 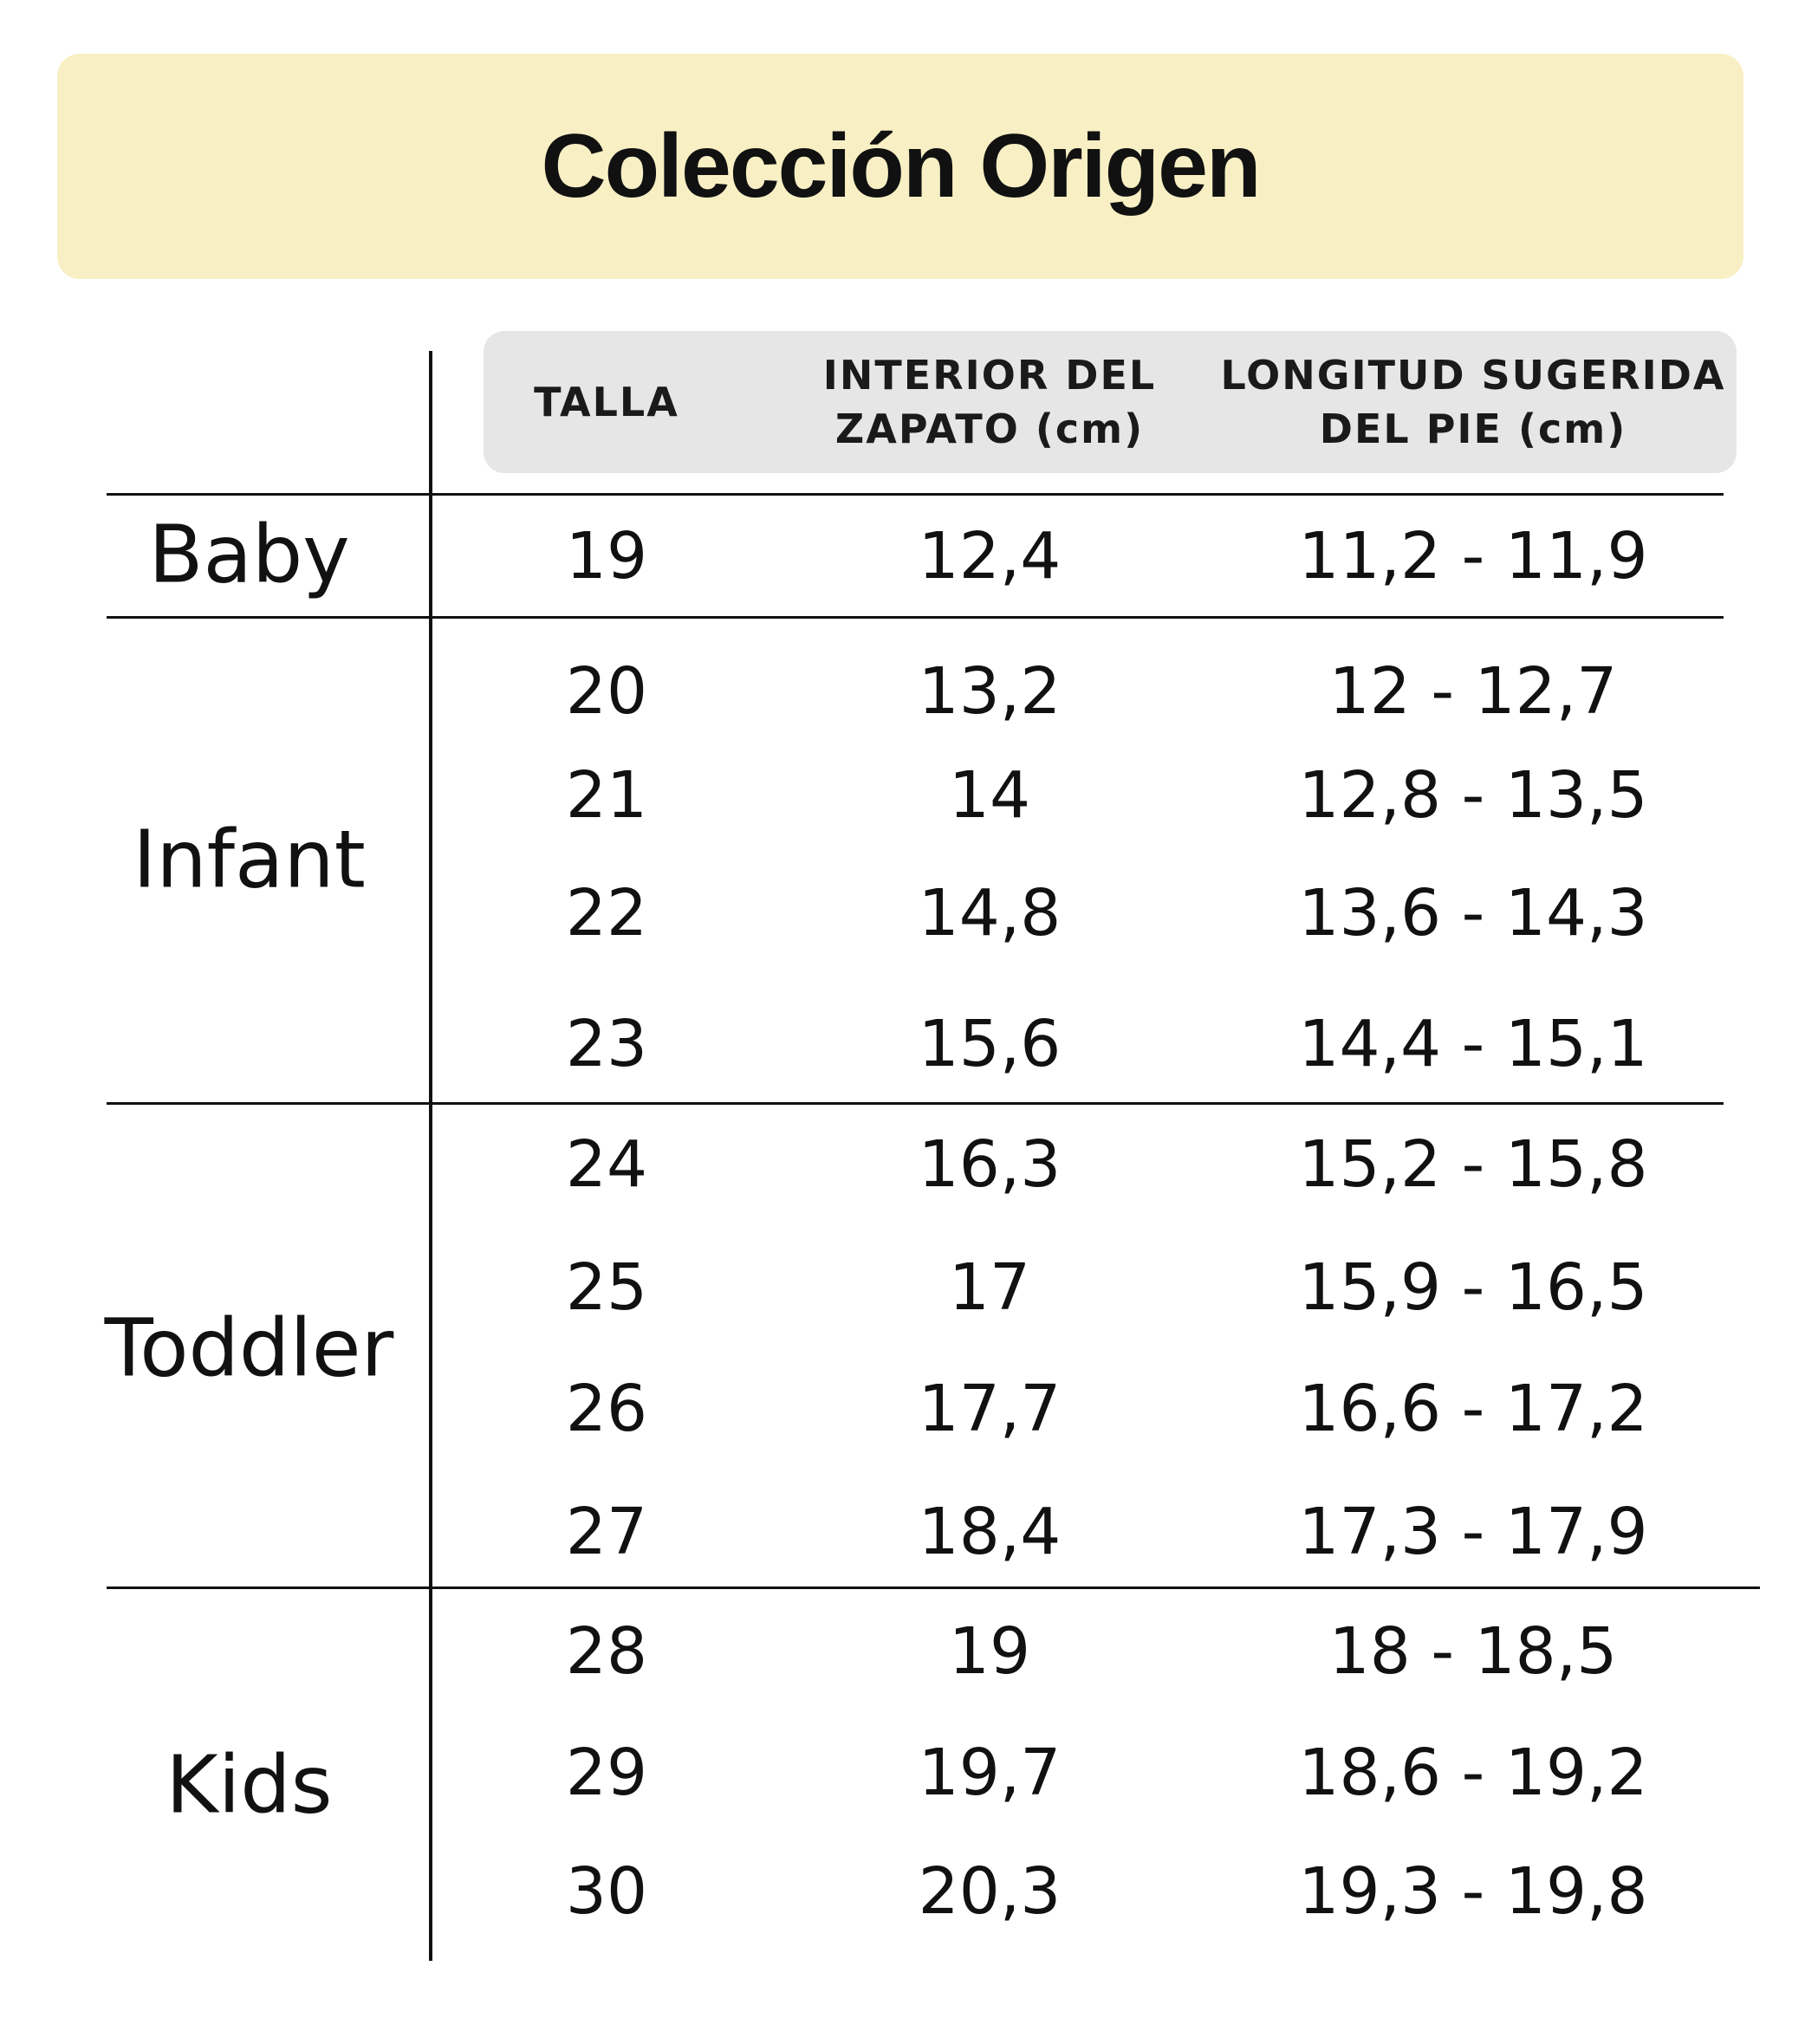 What do you see at coordinates (249, 1348) in the screenshot?
I see `category-toddler: Toddler` at bounding box center [249, 1348].